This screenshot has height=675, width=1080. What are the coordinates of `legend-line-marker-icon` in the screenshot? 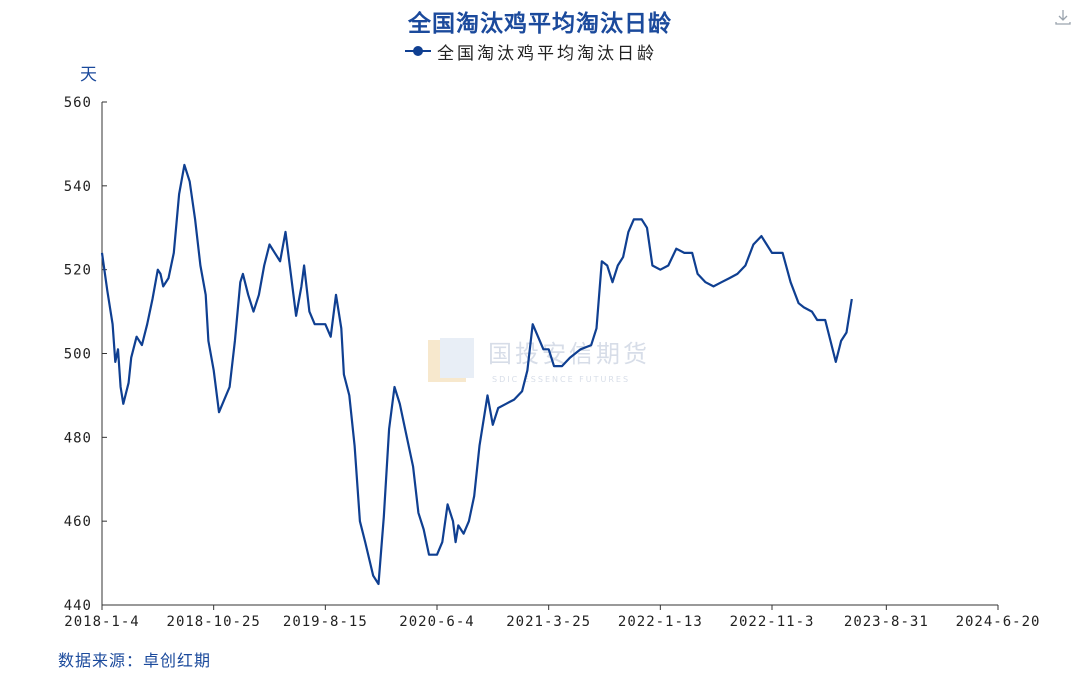 It's located at (418, 51).